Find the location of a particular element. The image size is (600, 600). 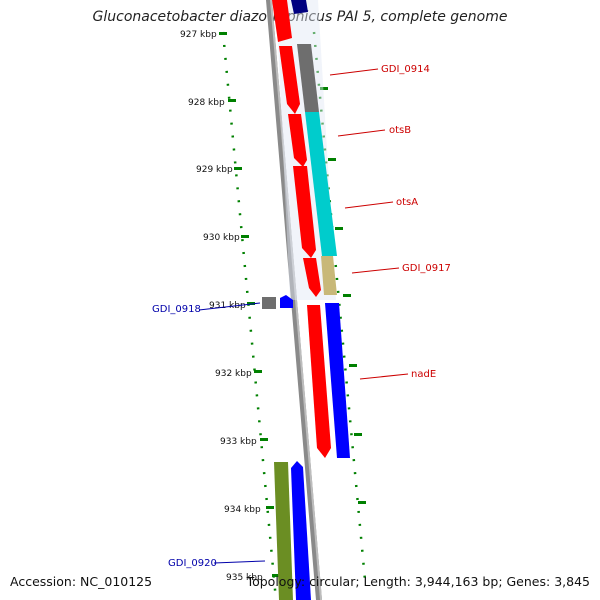

right-ruler-dots is located at coordinates (339, 306).